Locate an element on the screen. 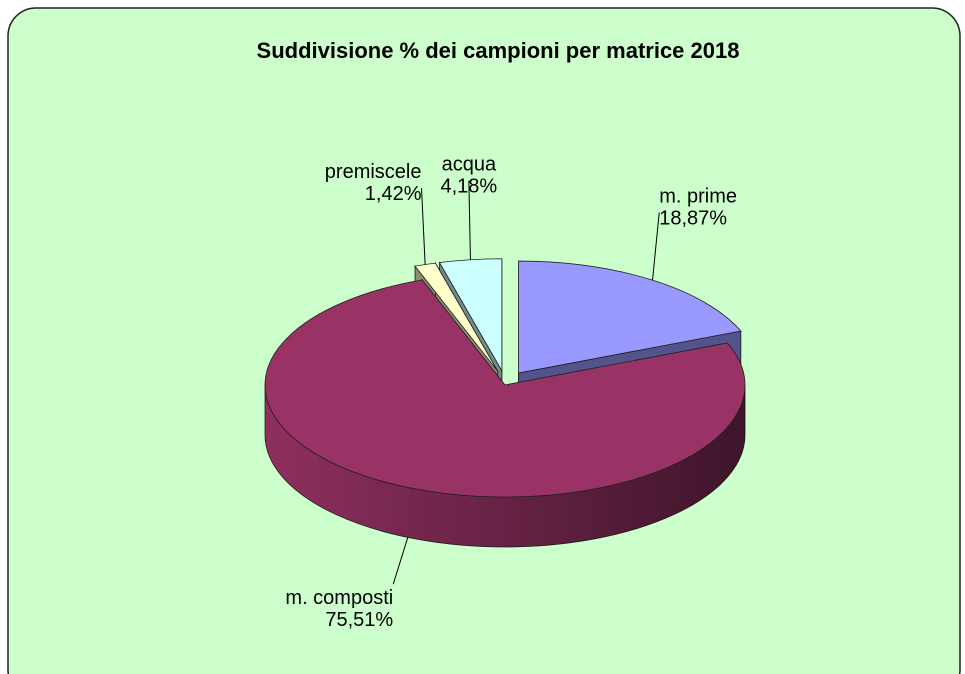  label-value: 75,51% is located at coordinates (359, 620).